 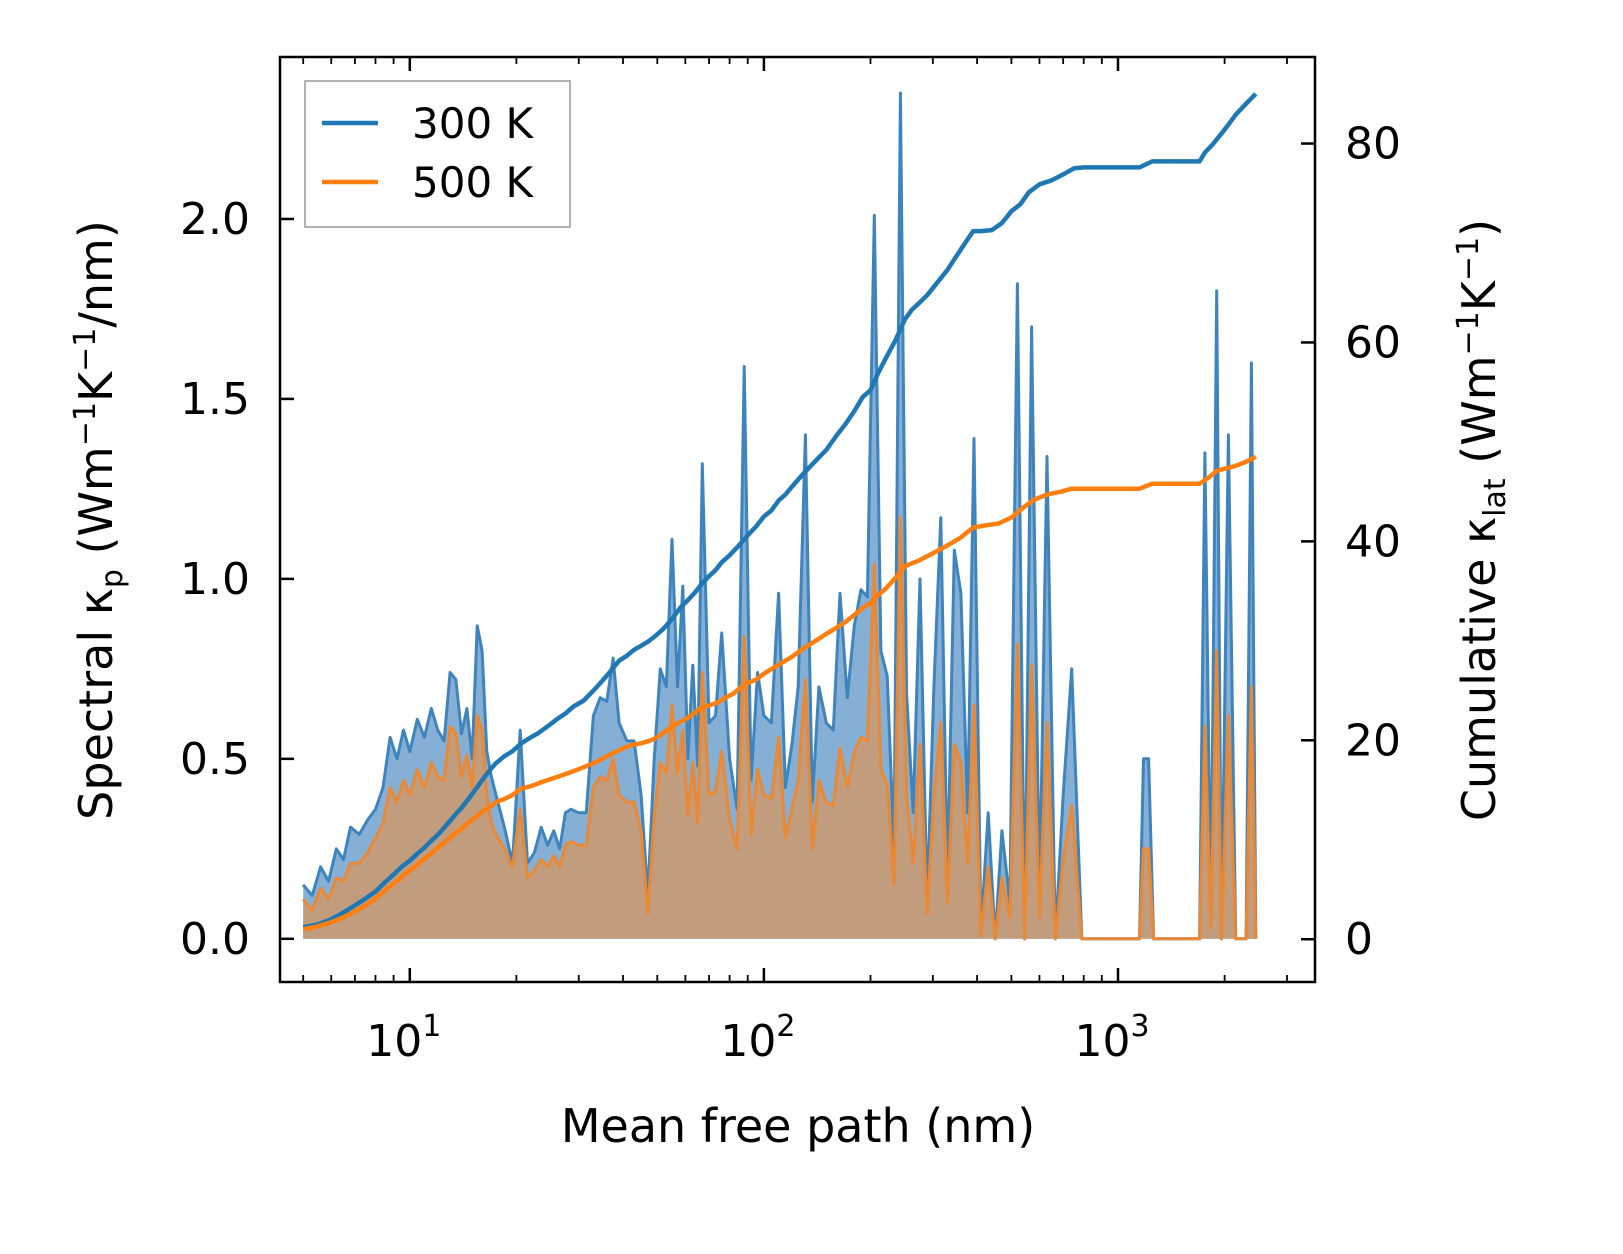 I want to click on legend-box, so click(x=437, y=154).